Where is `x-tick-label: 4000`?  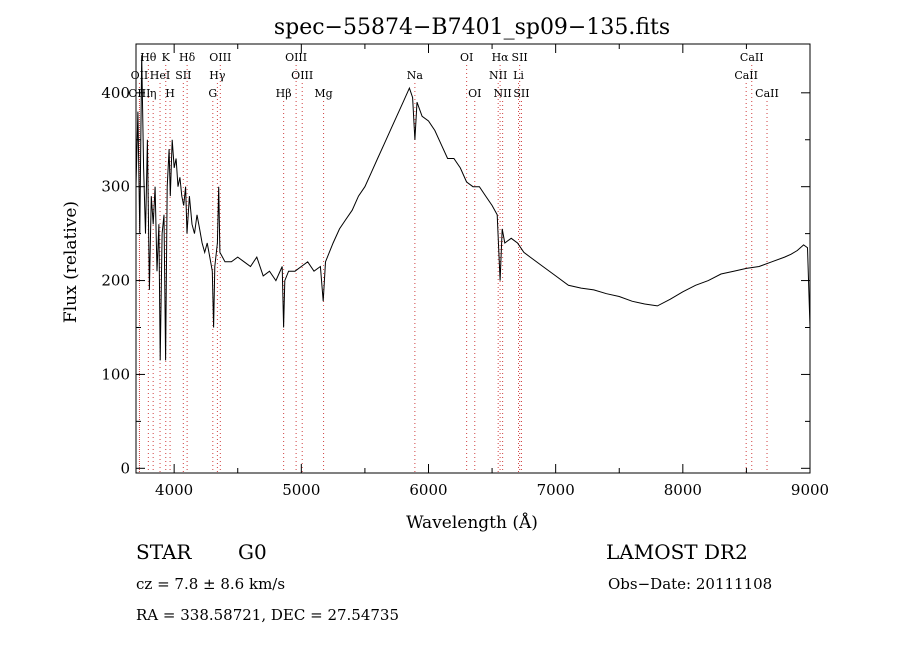 x-tick-label: 4000 is located at coordinates (174, 490).